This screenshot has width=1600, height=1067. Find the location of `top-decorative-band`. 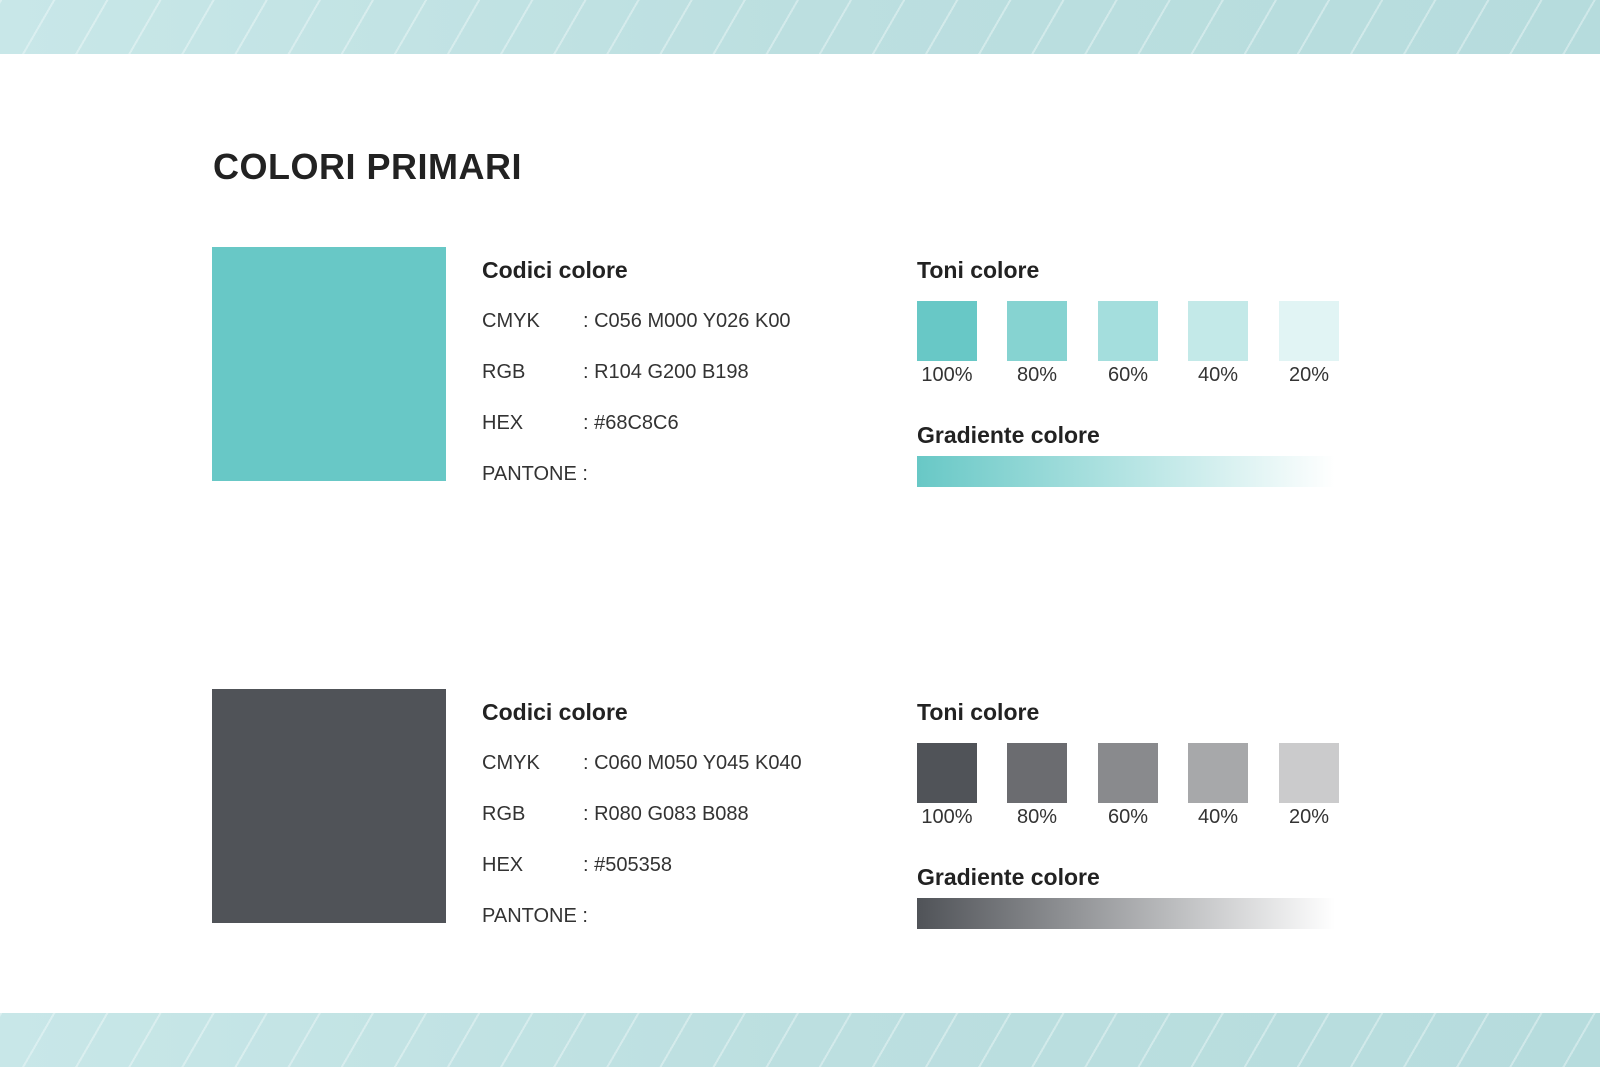

top-decorative-band is located at coordinates (800, 27).